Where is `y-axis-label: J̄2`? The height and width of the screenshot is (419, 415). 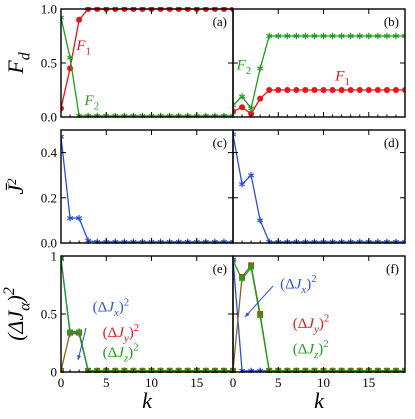
y-axis-label: J̄2 is located at coordinates (15, 187).